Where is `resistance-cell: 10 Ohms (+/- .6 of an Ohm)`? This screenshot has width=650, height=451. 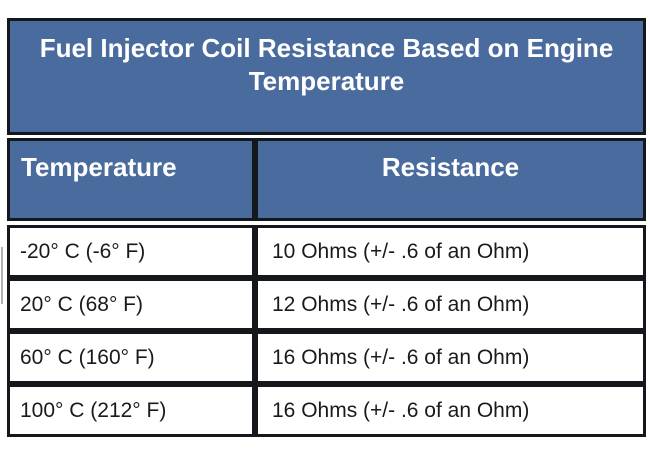 resistance-cell: 10 Ohms (+/- .6 of an Ohm) is located at coordinates (450, 251).